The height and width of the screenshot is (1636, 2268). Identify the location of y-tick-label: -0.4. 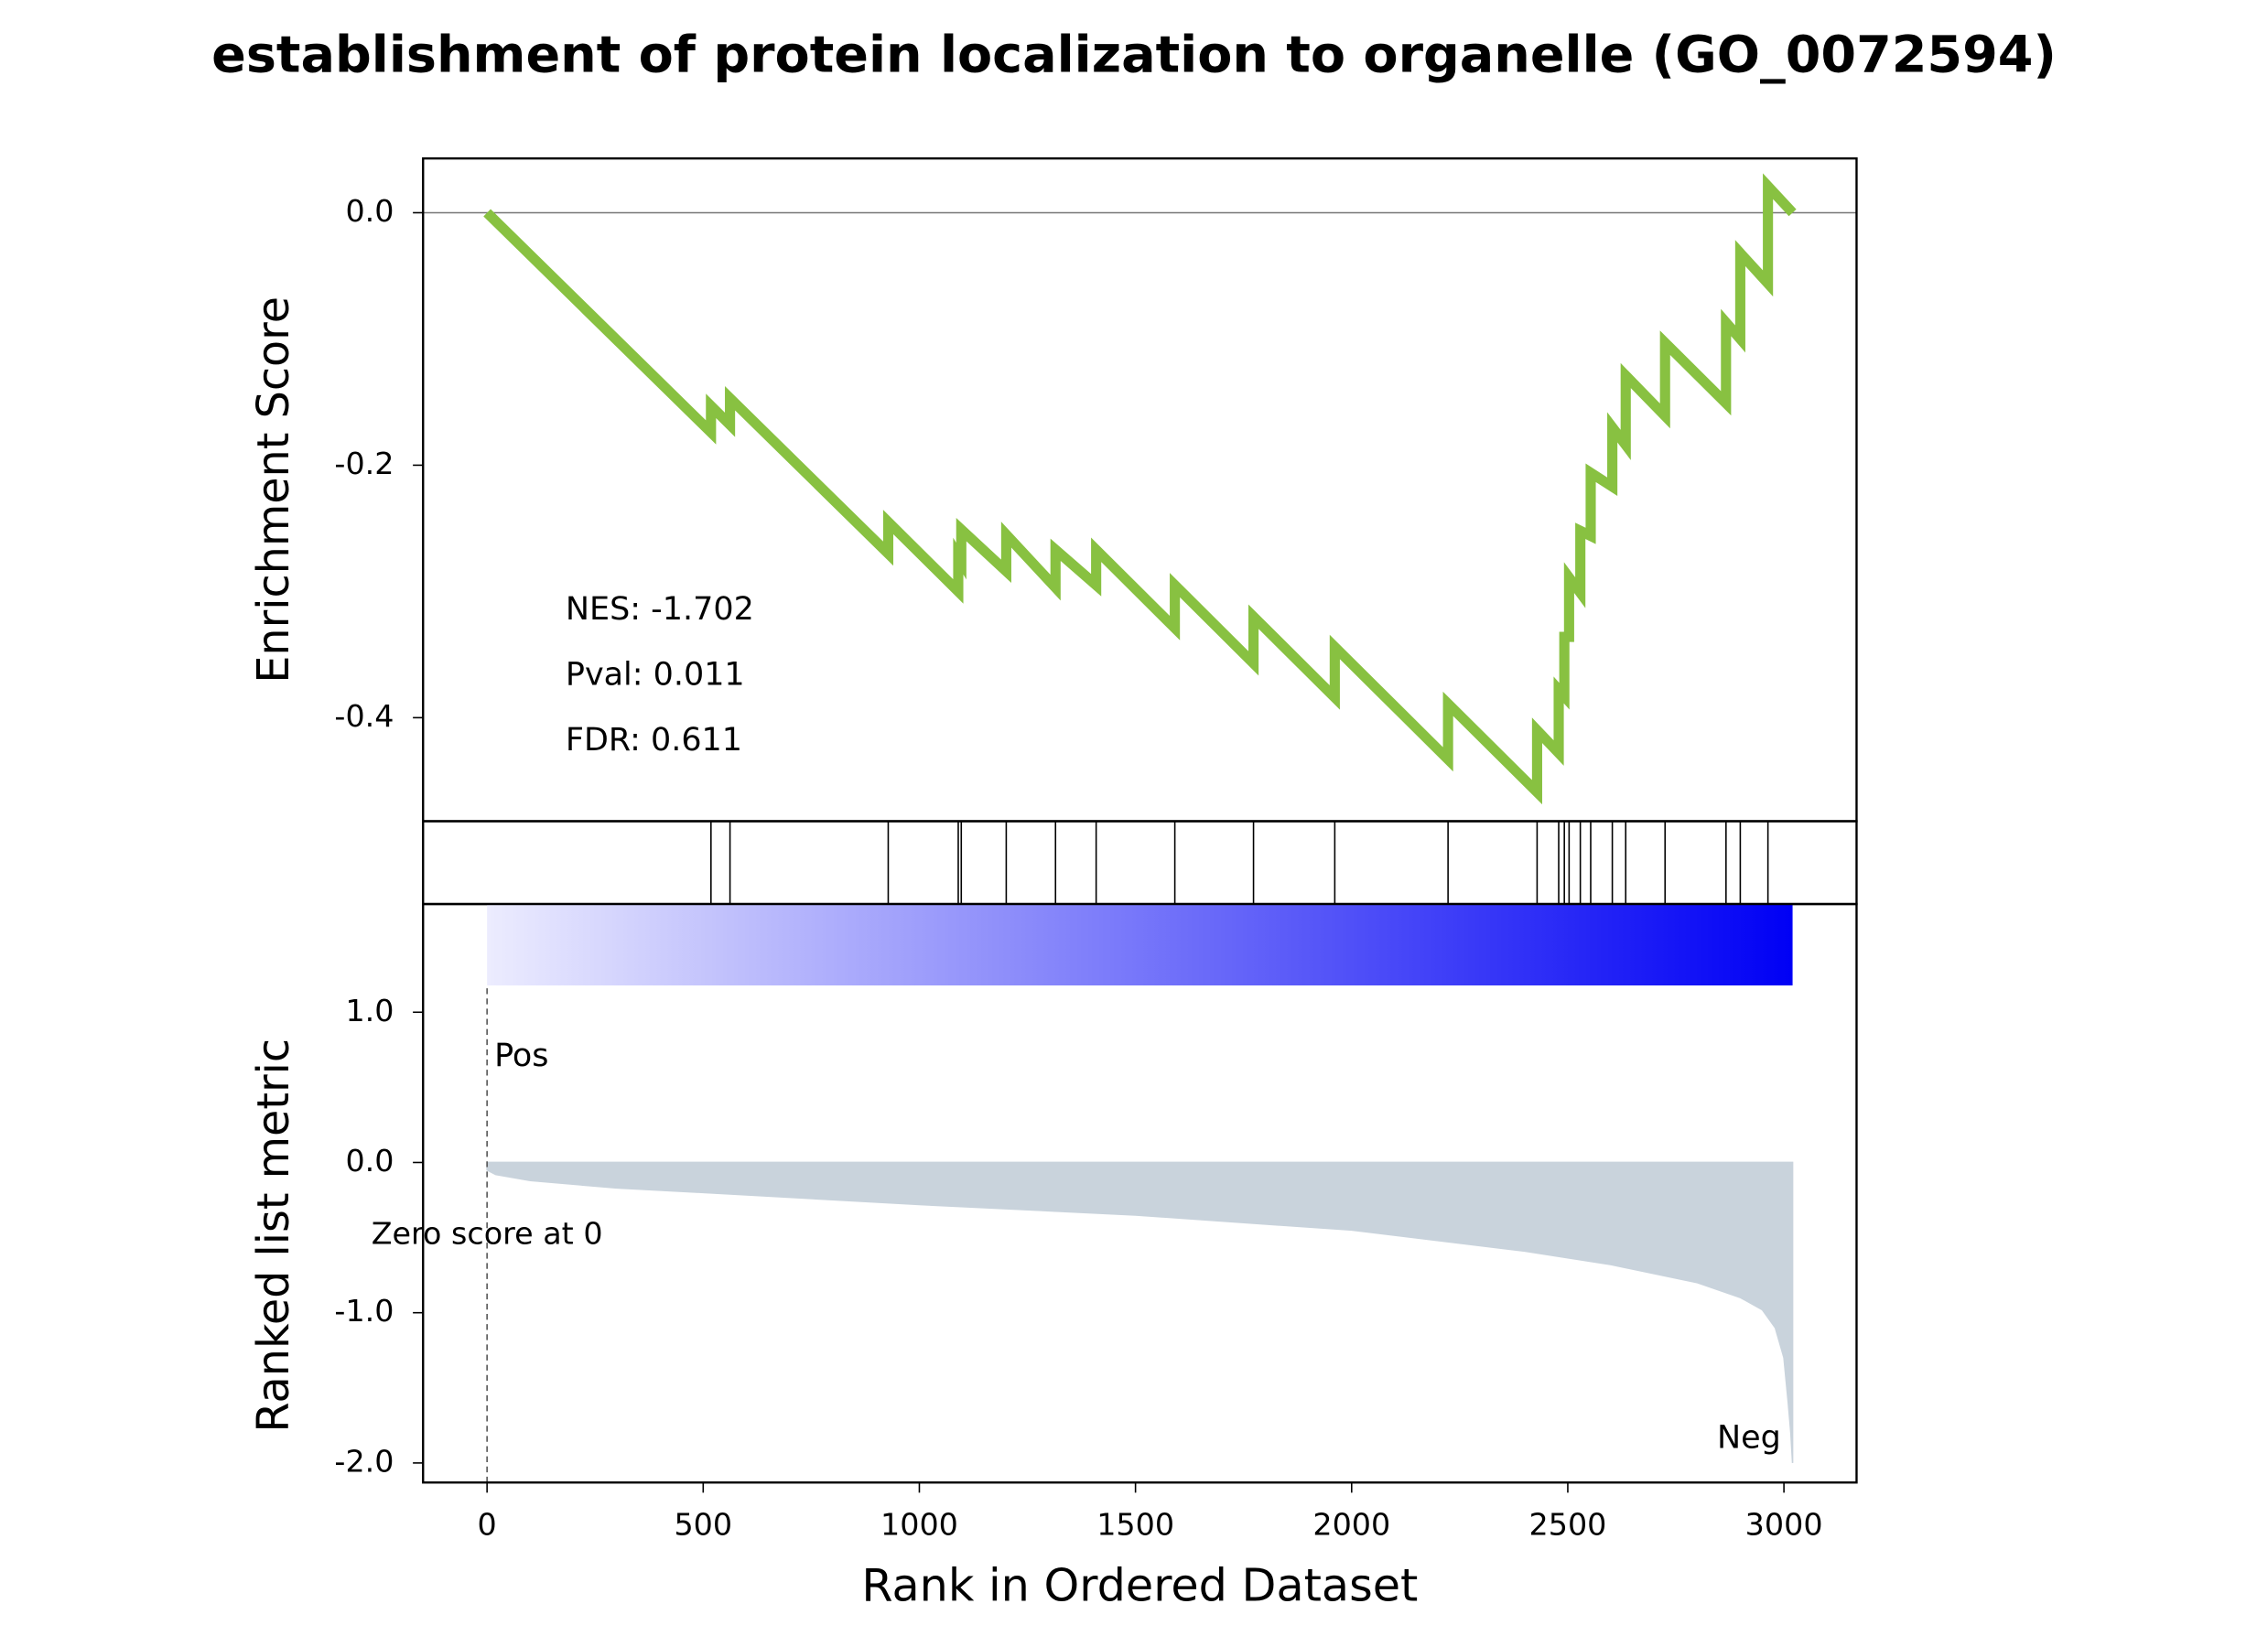
(364, 716).